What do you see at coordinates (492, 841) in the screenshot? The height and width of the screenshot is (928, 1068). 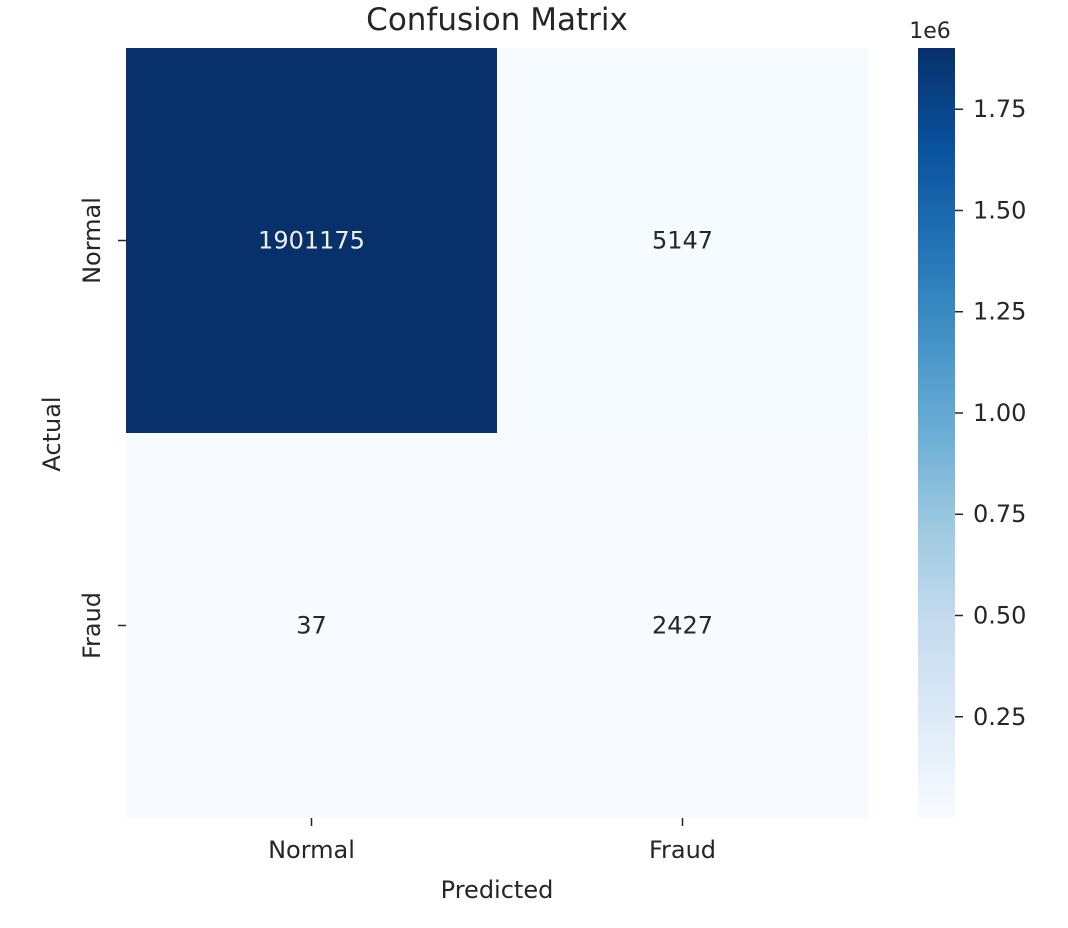 I see `x-axis: Normal Fraud` at bounding box center [492, 841].